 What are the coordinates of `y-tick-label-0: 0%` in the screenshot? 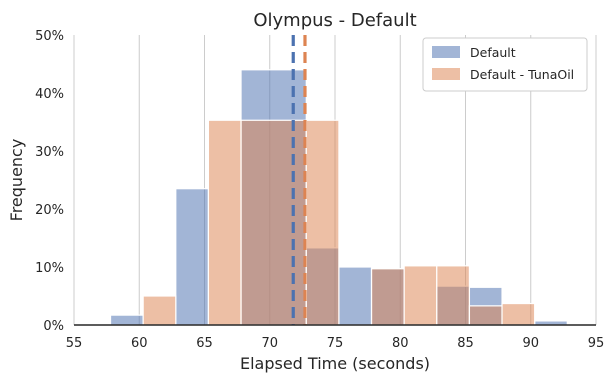 It's located at (53, 326).